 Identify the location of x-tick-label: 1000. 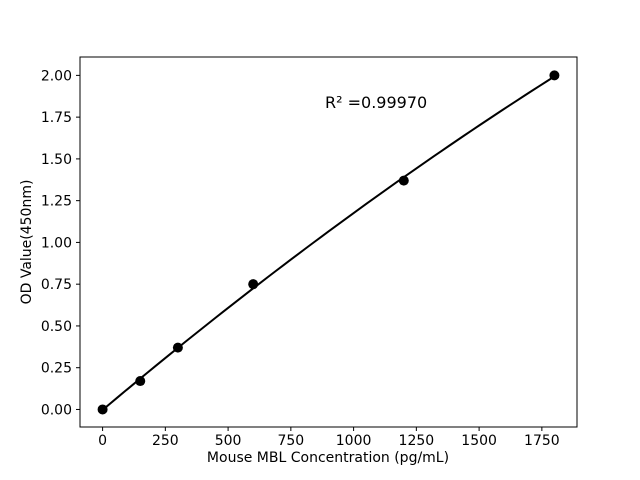
(354, 441).